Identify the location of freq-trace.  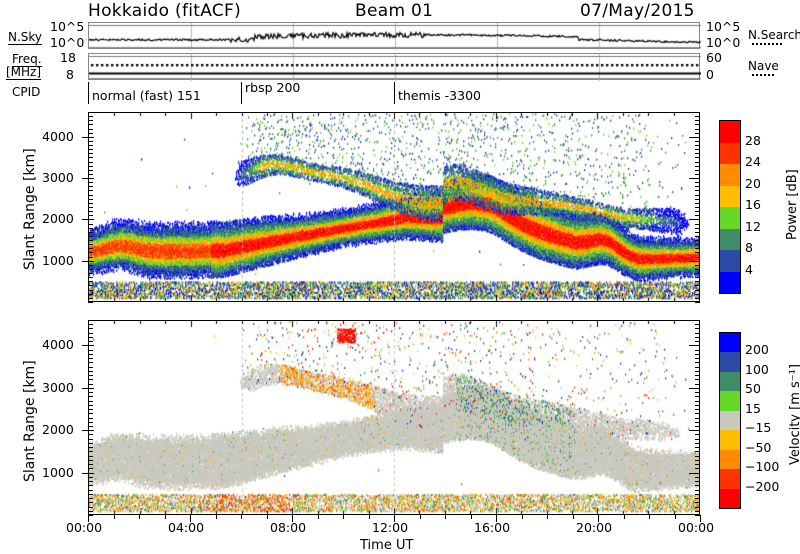
(395, 67).